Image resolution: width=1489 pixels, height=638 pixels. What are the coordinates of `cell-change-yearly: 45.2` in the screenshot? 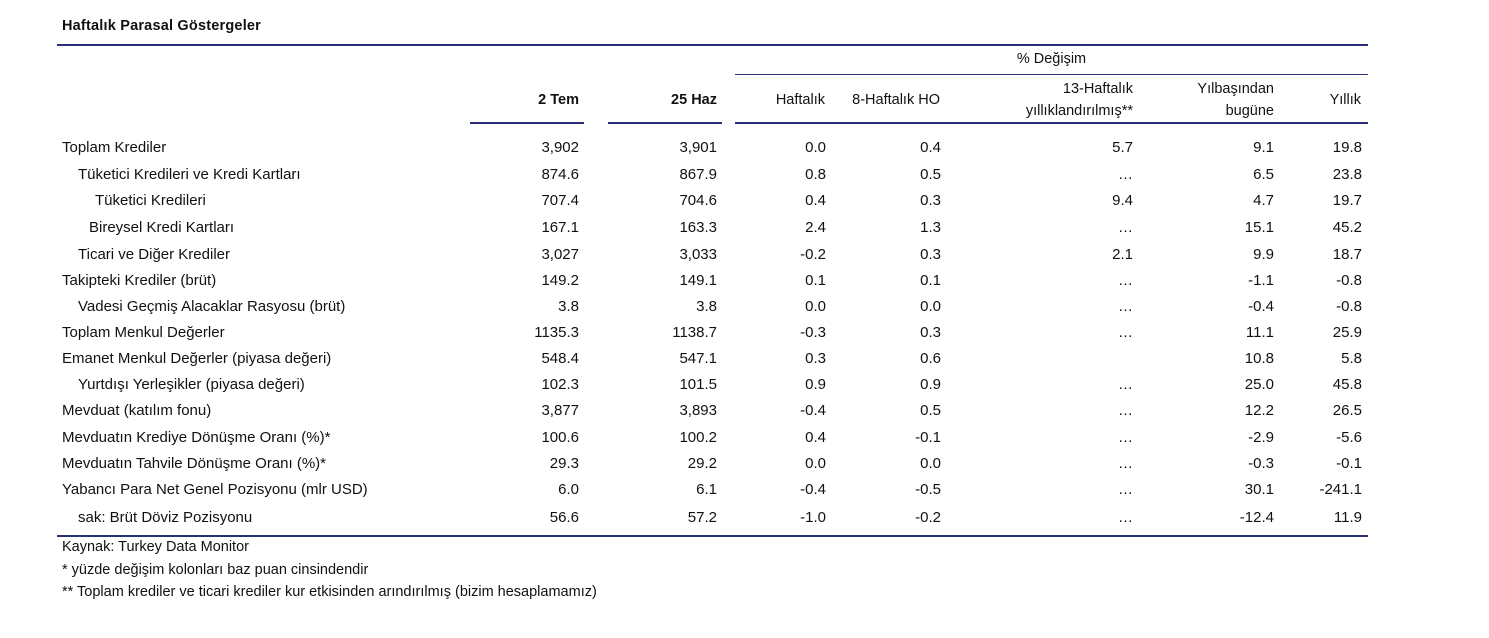 It's located at (1347, 227).